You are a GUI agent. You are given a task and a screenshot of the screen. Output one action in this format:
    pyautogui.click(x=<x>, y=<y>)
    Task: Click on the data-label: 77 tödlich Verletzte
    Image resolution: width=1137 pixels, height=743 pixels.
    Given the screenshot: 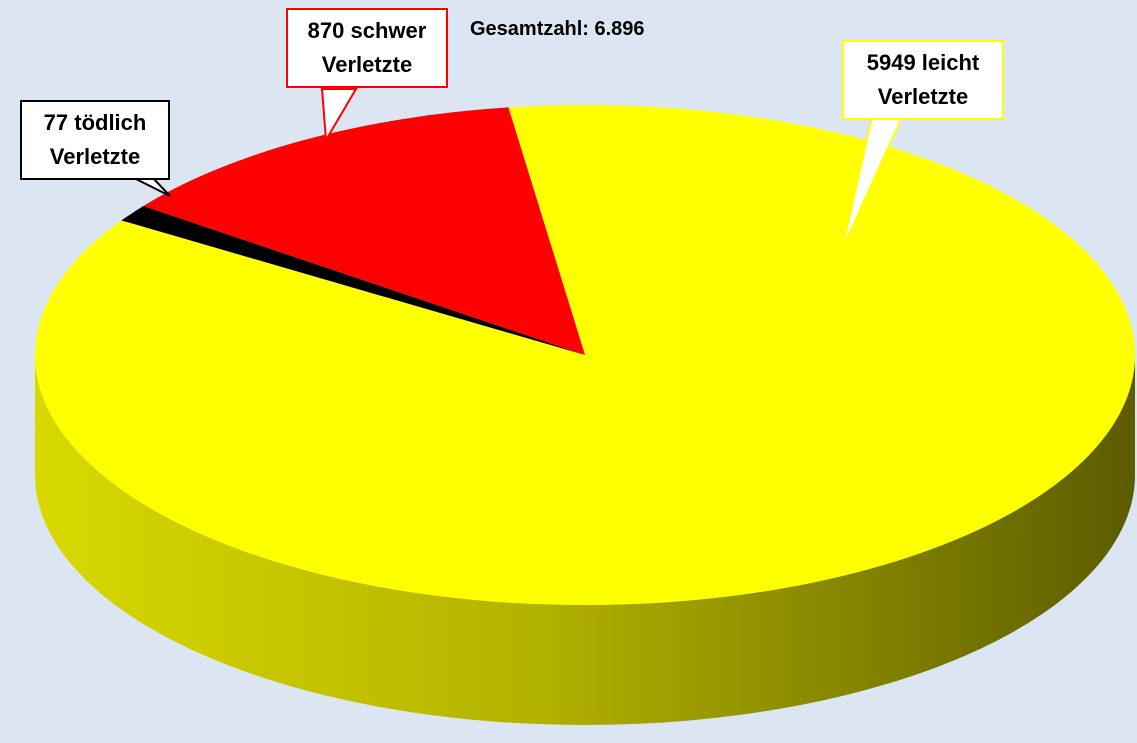 What is the action you would take?
    pyautogui.click(x=95, y=140)
    